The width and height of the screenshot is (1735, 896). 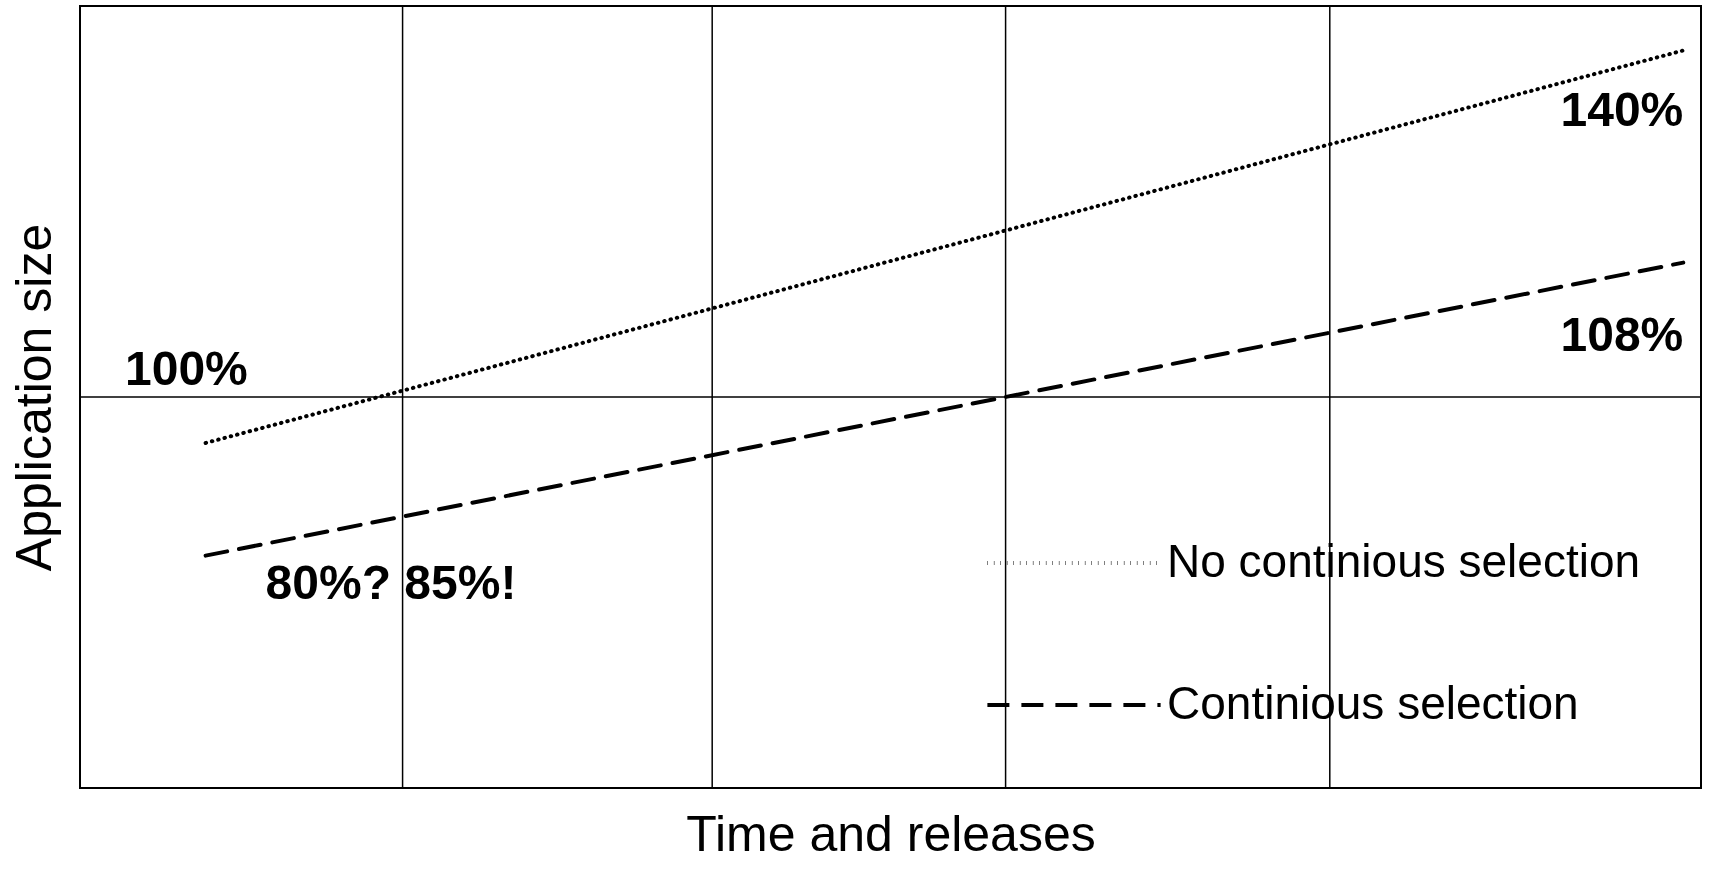 What do you see at coordinates (391, 582) in the screenshot?
I see `annotation: 80%? 85%!` at bounding box center [391, 582].